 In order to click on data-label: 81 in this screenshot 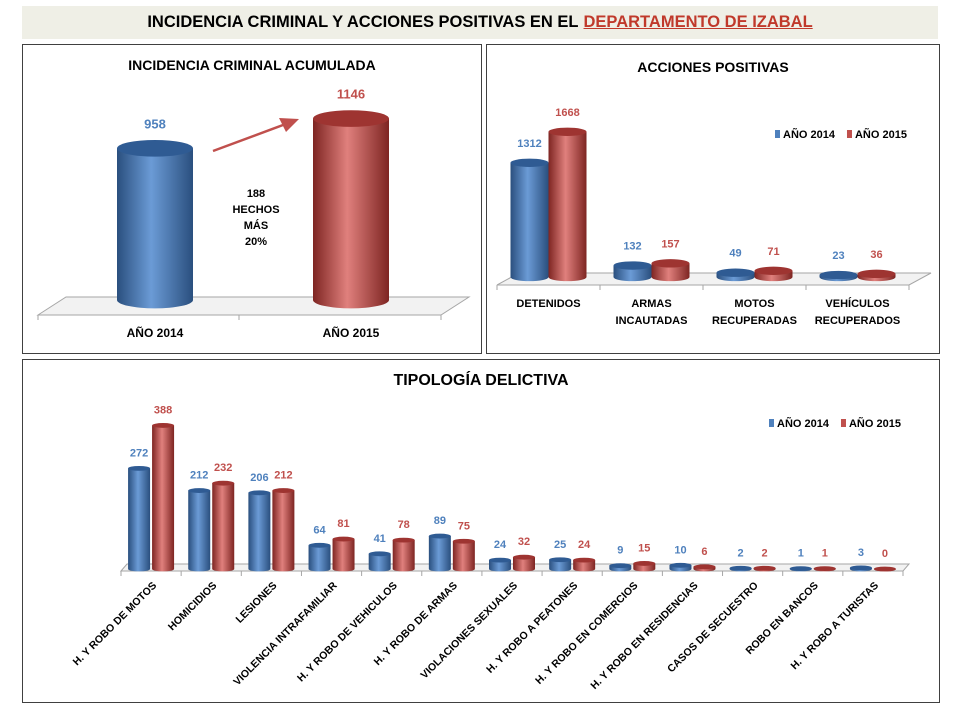, I will do `click(343, 524)`.